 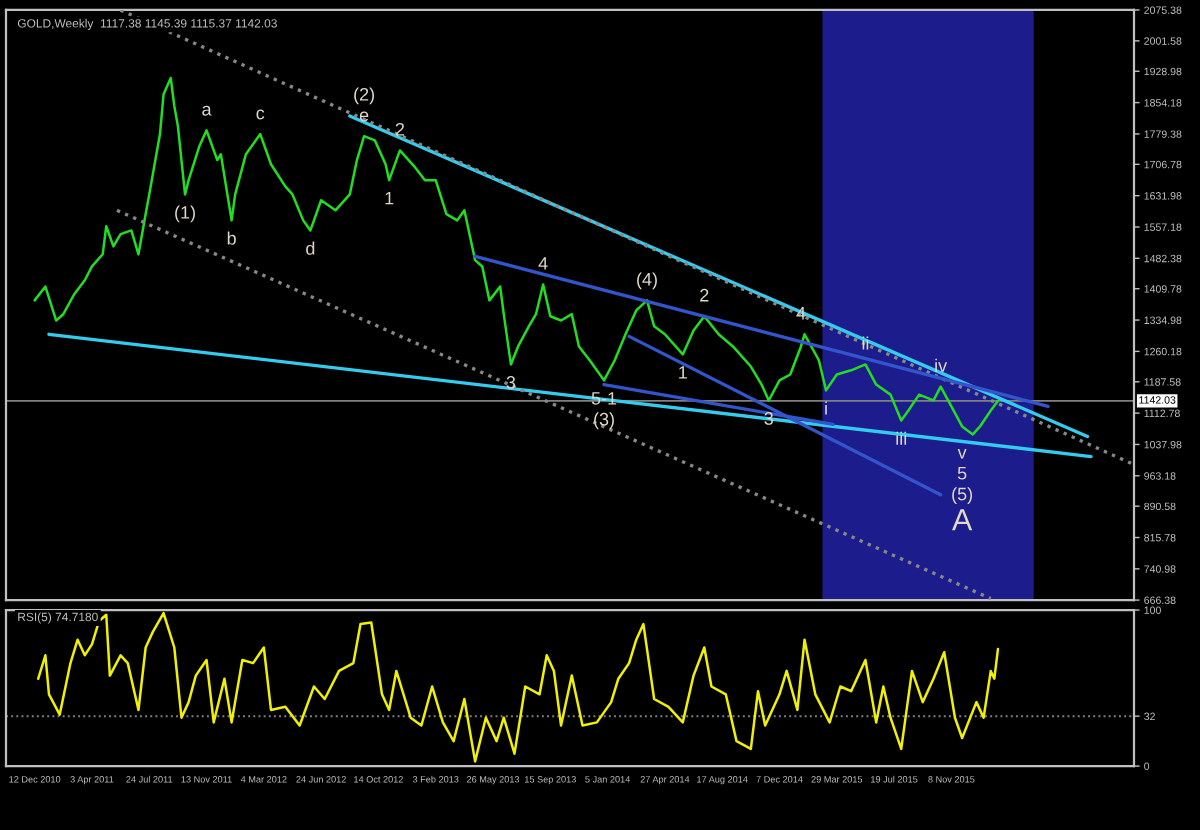 What do you see at coordinates (826, 408) in the screenshot?
I see `annotation: i` at bounding box center [826, 408].